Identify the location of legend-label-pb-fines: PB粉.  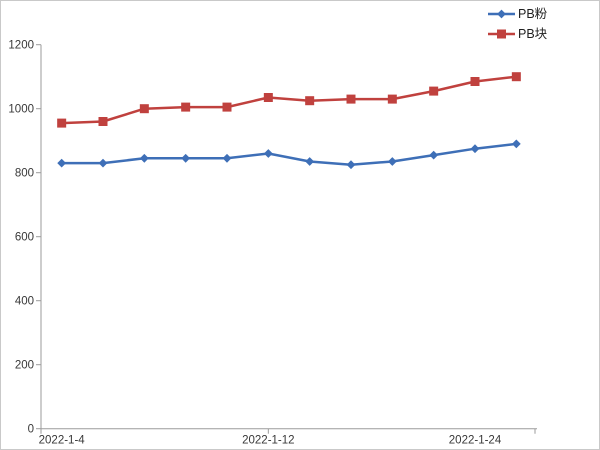
(533, 13).